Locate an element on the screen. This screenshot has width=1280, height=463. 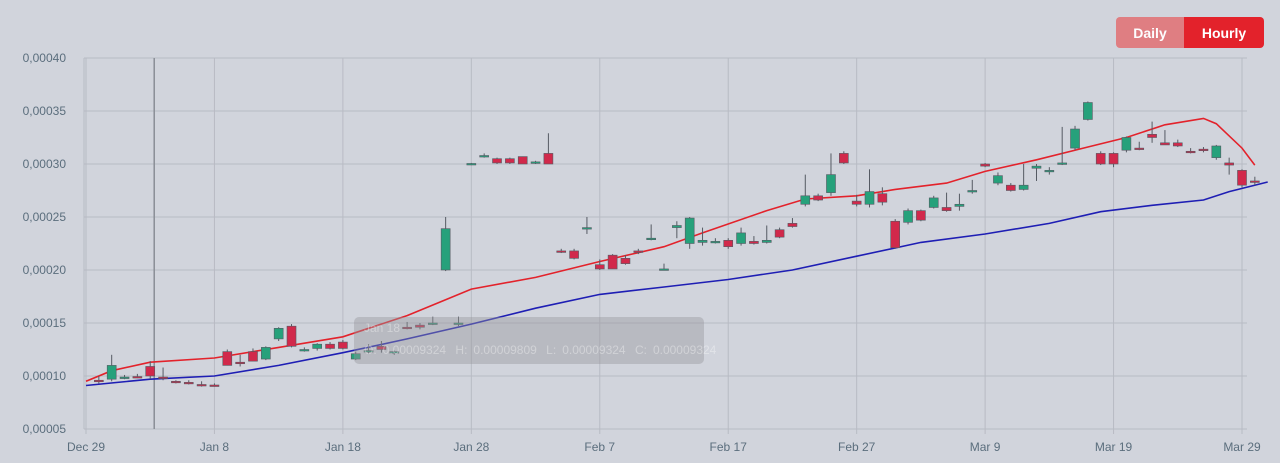
x-tick-label: Jan 8 is located at coordinates (215, 447).